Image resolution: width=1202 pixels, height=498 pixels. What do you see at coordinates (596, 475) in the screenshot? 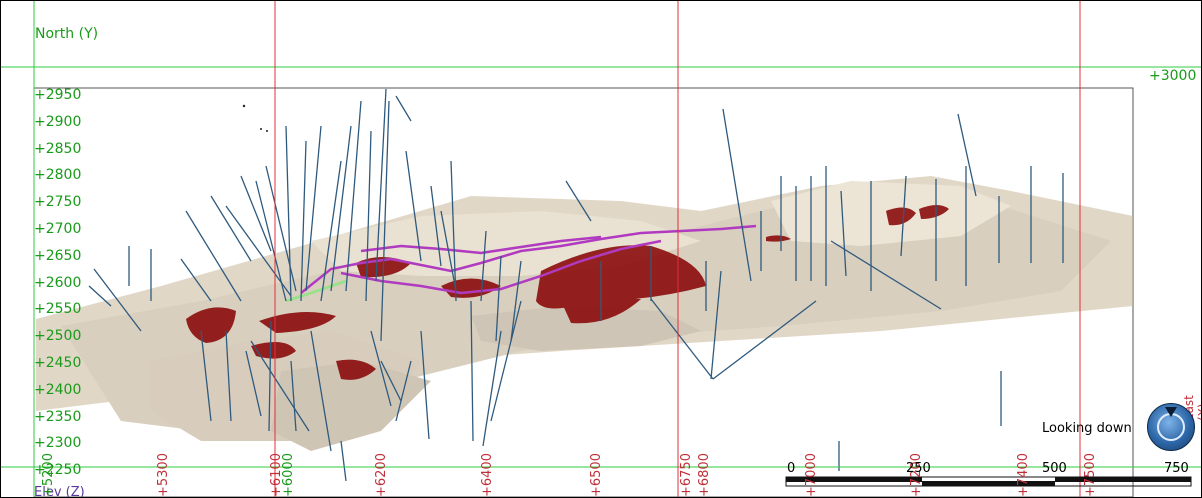
I see `x-tick: +6500` at bounding box center [596, 475].